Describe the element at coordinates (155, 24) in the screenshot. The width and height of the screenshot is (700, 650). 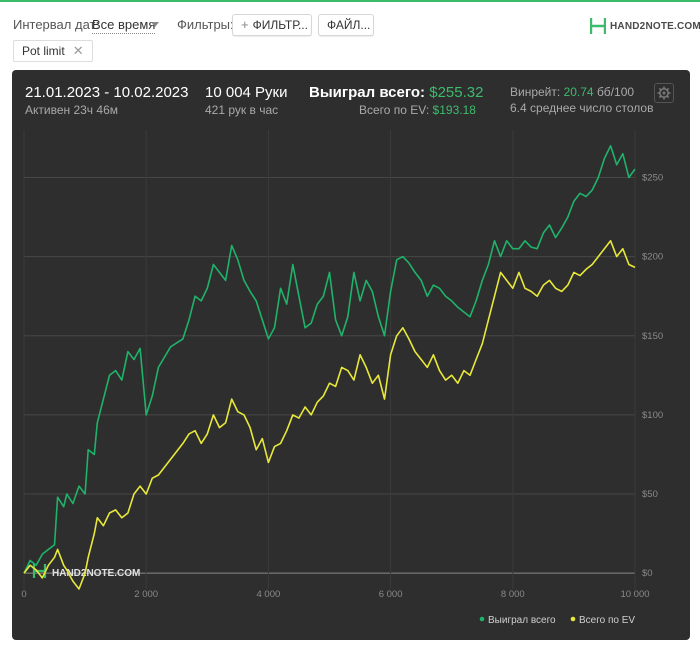
I see `chevron-down-icon` at that location.